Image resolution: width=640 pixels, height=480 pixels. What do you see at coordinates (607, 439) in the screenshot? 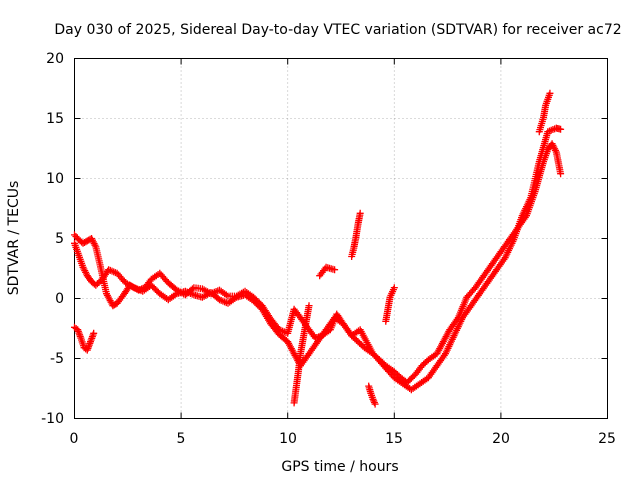
I see `x-tick-label-25: 25` at bounding box center [607, 439].